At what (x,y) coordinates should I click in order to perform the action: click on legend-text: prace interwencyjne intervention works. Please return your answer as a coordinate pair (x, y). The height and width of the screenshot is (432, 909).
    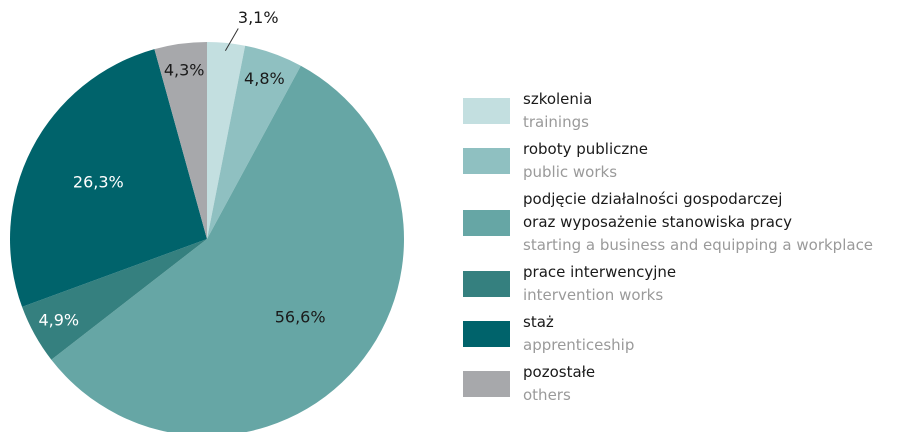
    Looking at the image, I should click on (599, 284).